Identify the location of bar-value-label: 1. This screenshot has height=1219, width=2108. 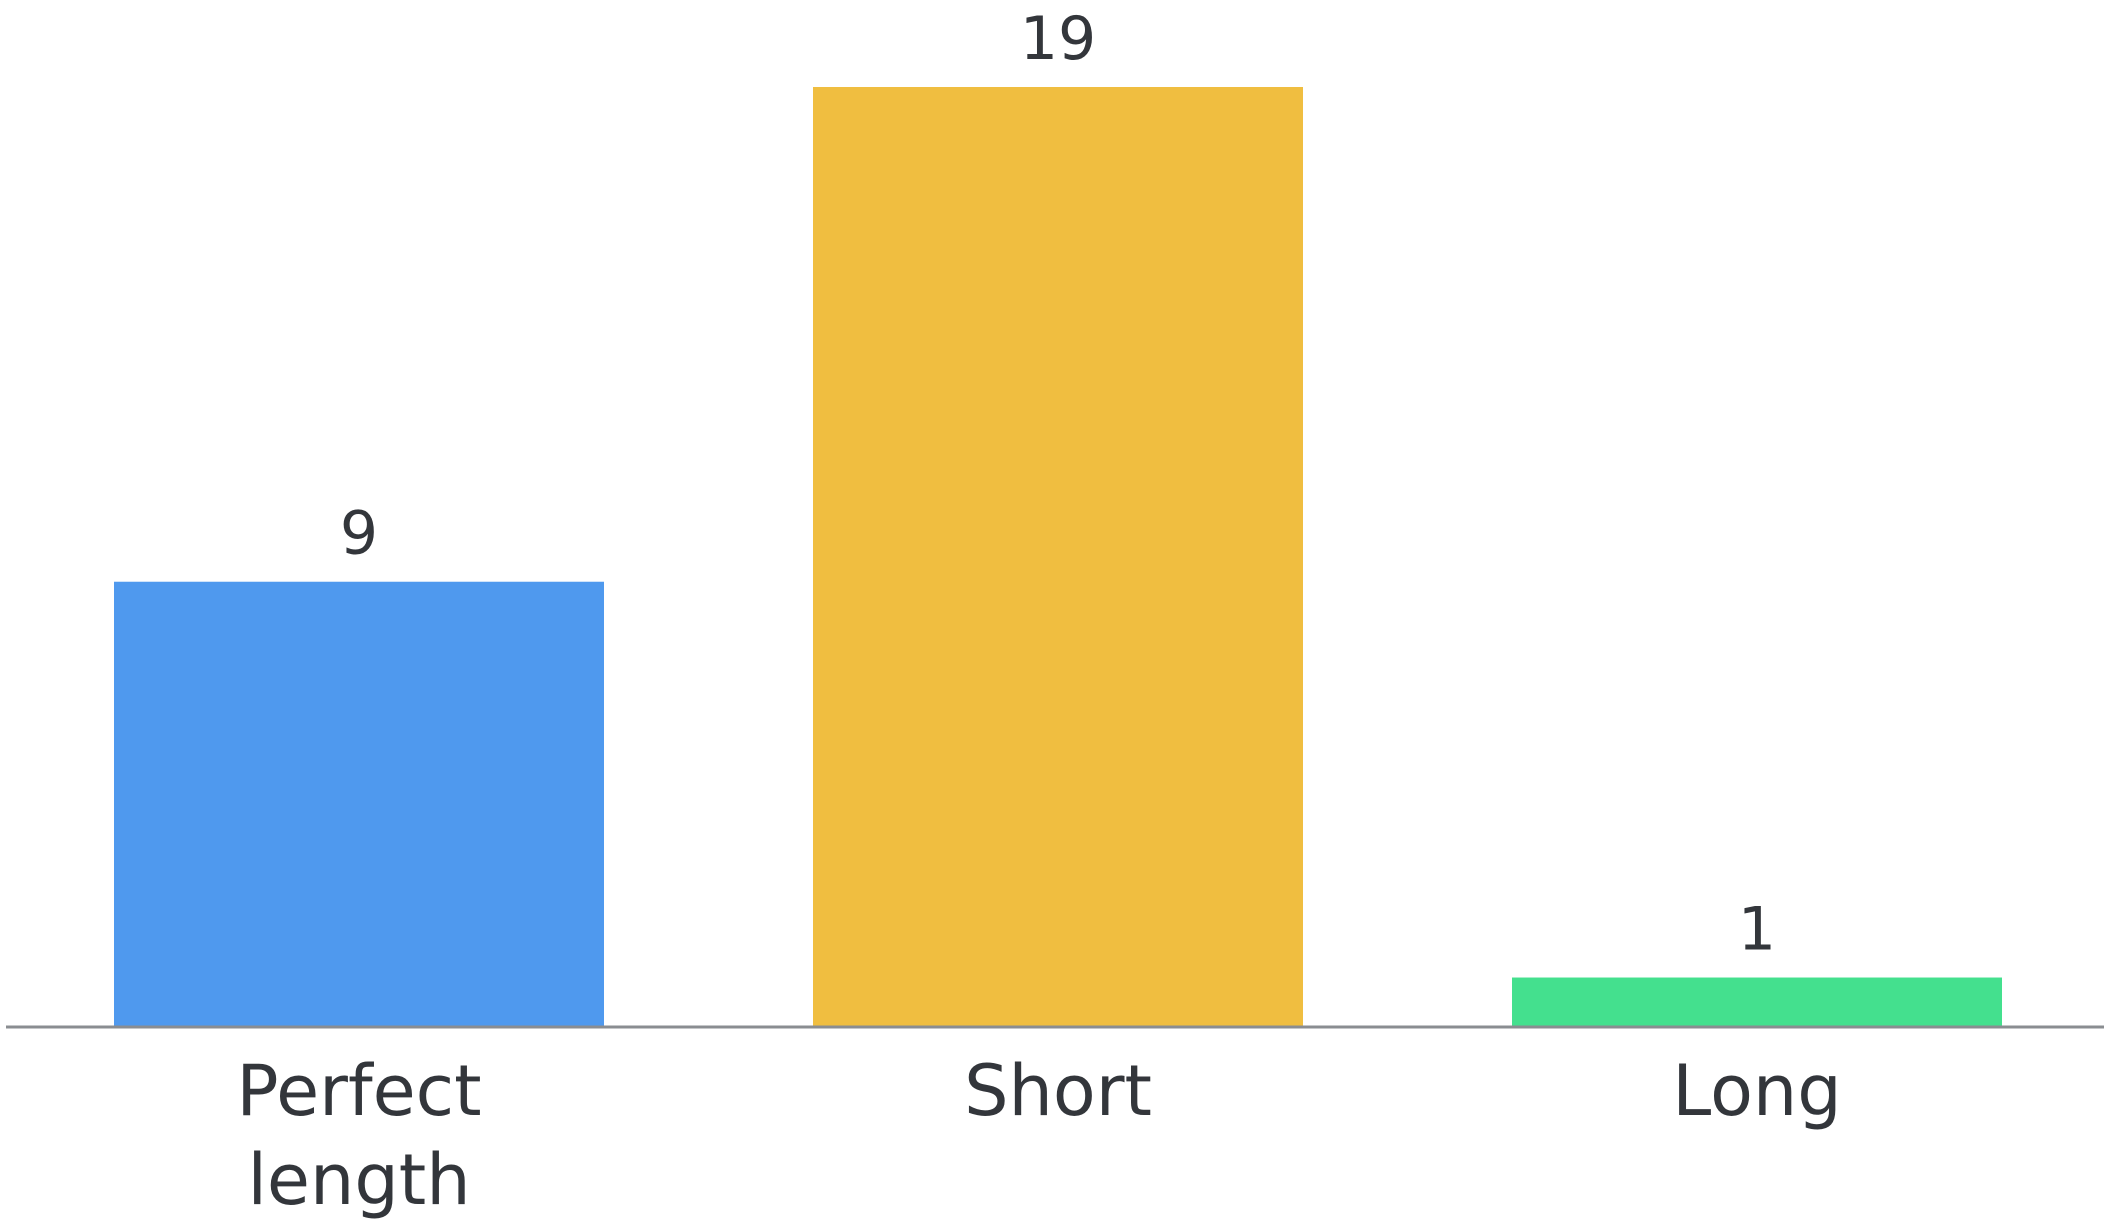
(1757, 930).